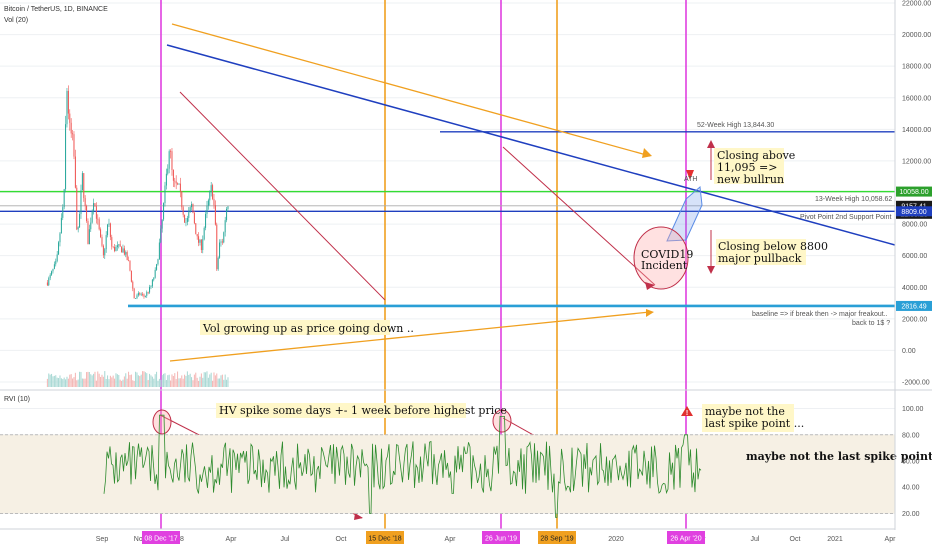 The image size is (932, 550). What do you see at coordinates (911, 462) in the screenshot?
I see `rvi-y-tick-label: 60.00` at bounding box center [911, 462].